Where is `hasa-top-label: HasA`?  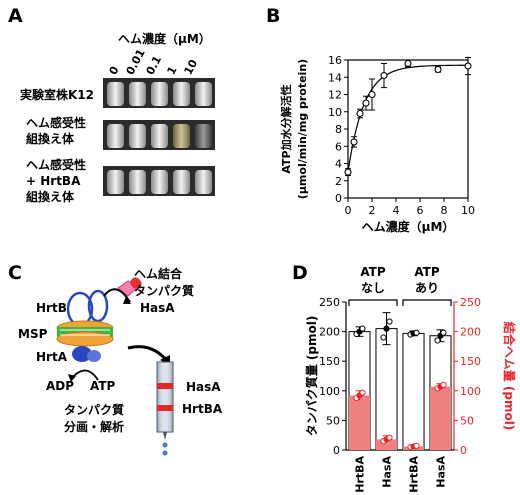 hasa-top-label: HasA is located at coordinates (157, 308).